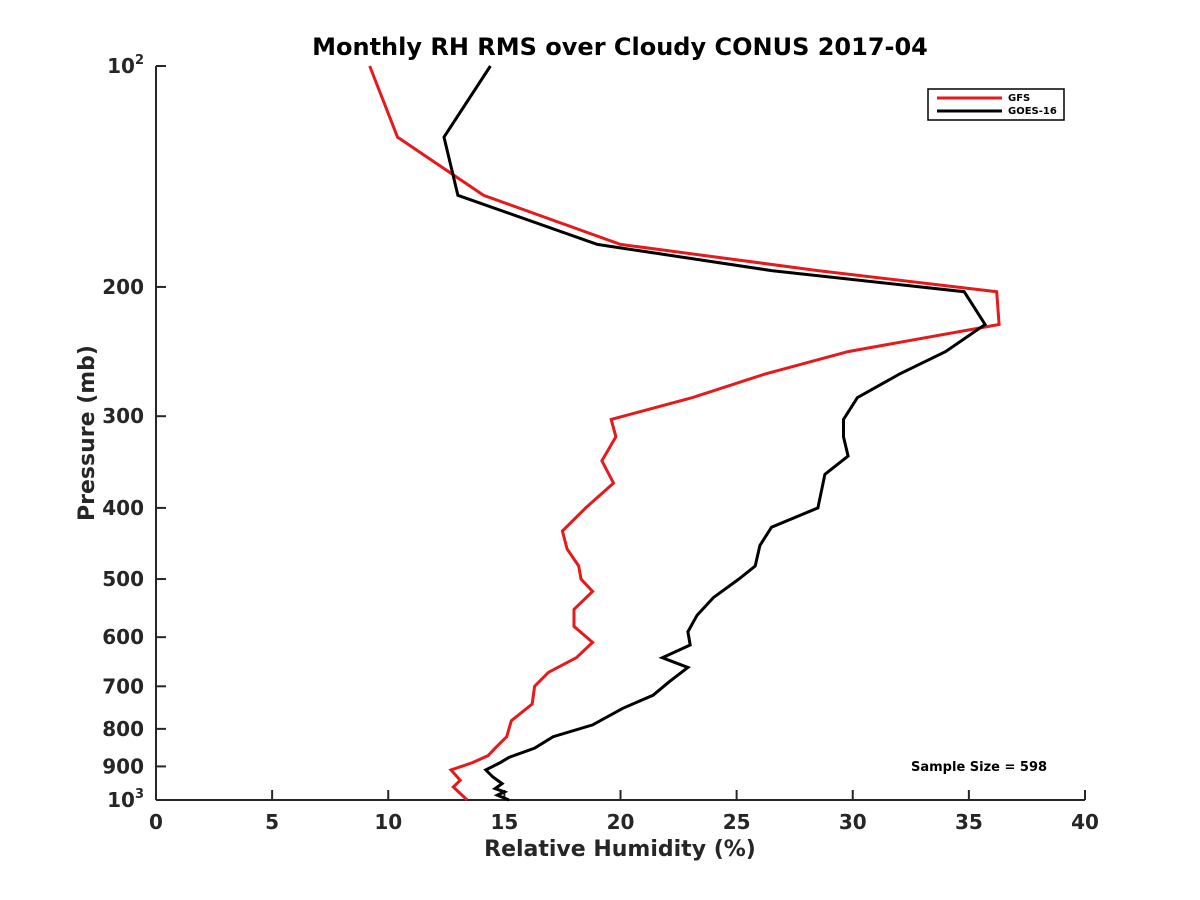 The image size is (1200, 900). I want to click on x-tick-label: 30, so click(853, 822).